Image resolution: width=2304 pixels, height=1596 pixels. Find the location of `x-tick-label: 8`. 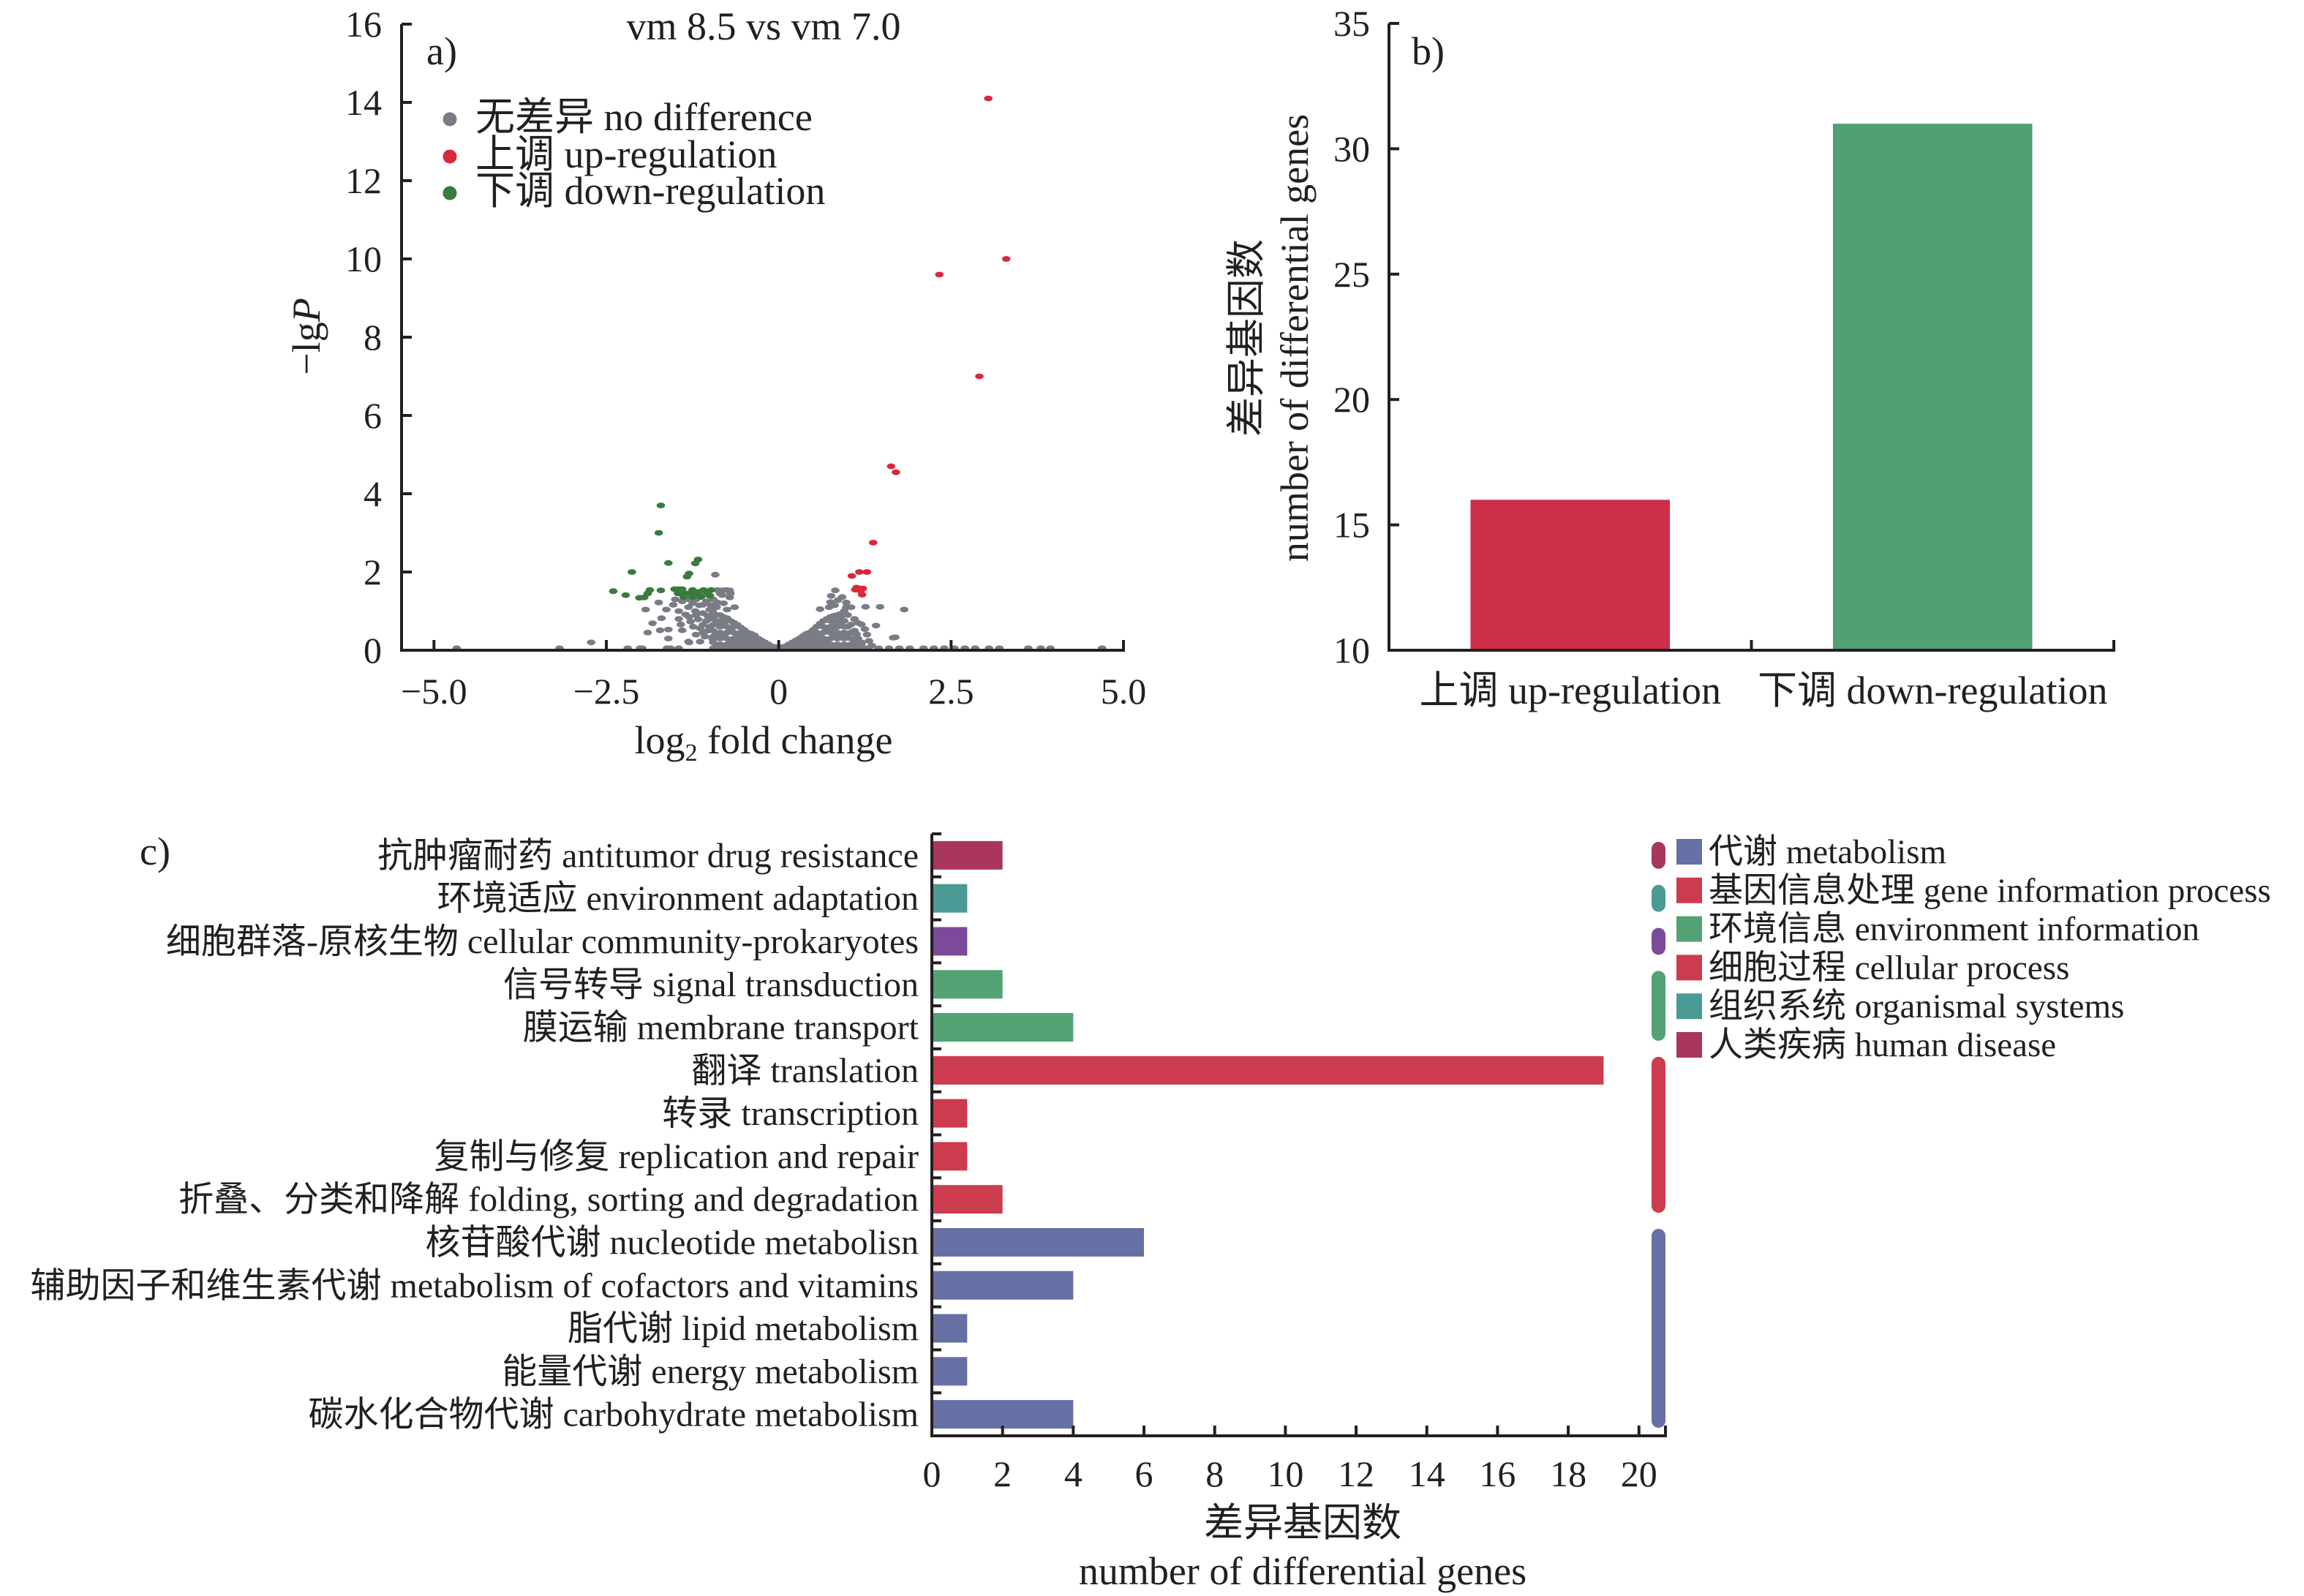

x-tick-label: 8 is located at coordinates (1214, 1473).